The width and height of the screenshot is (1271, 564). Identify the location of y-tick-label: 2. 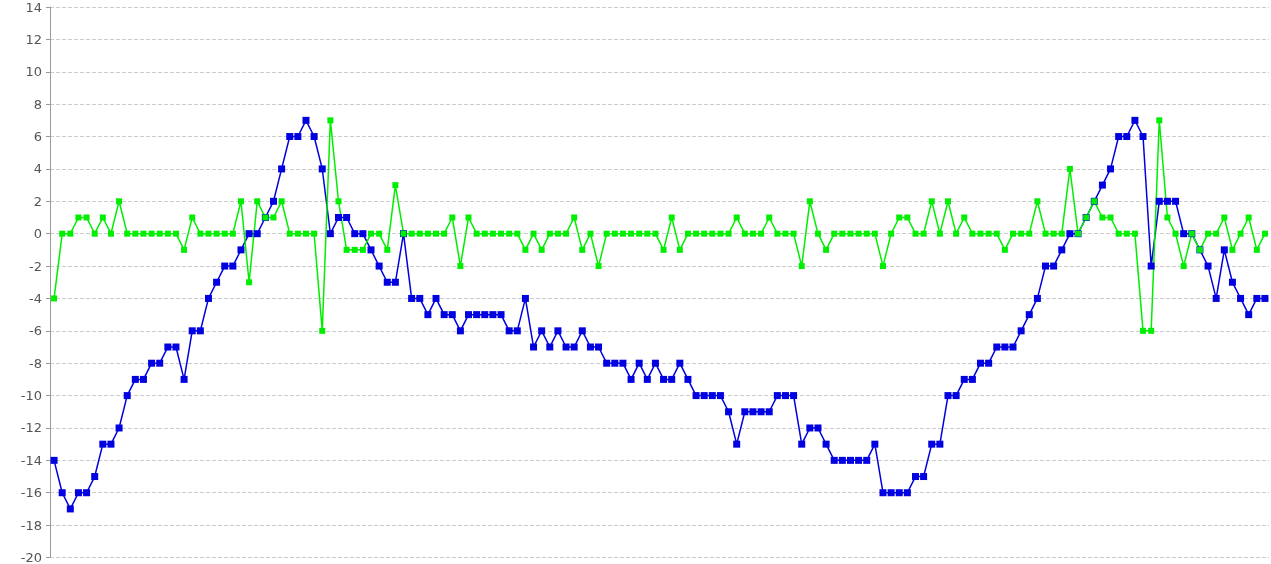
(37, 201).